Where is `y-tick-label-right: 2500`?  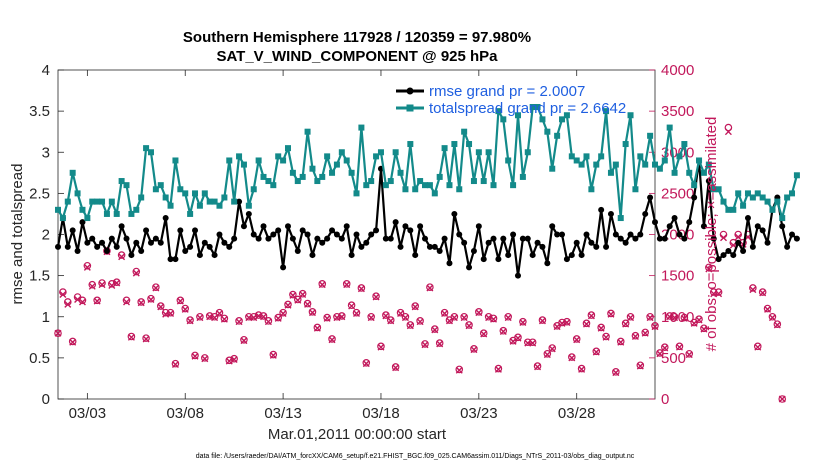 y-tick-label-right: 2500 is located at coordinates (677, 193).